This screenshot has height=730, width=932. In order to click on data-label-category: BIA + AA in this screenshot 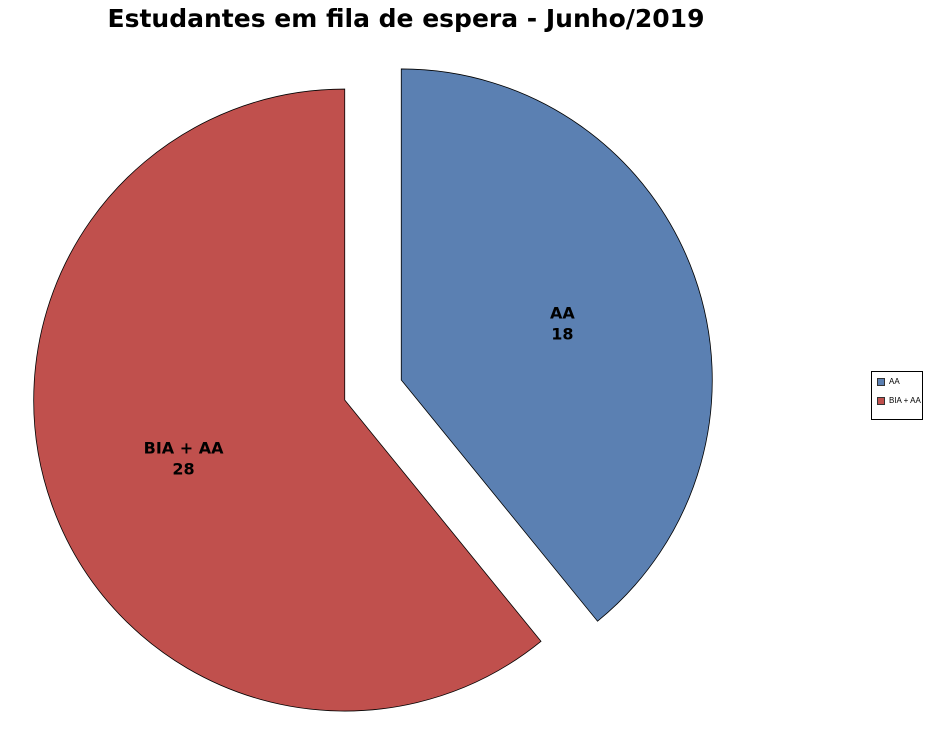, I will do `click(184, 447)`.